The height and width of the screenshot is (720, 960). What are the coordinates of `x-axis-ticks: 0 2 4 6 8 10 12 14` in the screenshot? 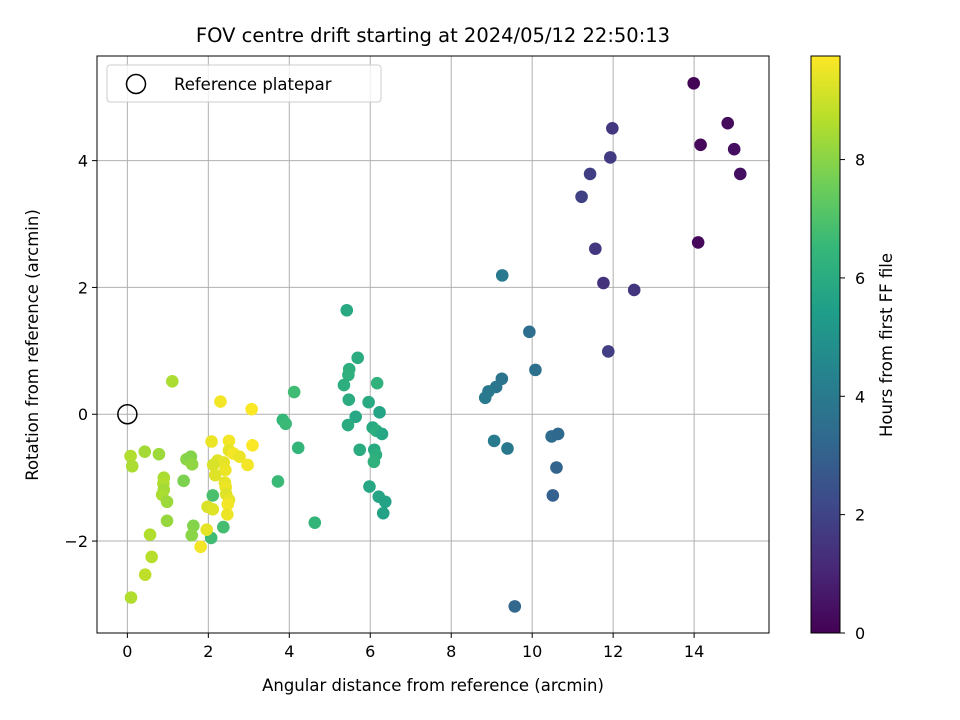 It's located at (413, 647).